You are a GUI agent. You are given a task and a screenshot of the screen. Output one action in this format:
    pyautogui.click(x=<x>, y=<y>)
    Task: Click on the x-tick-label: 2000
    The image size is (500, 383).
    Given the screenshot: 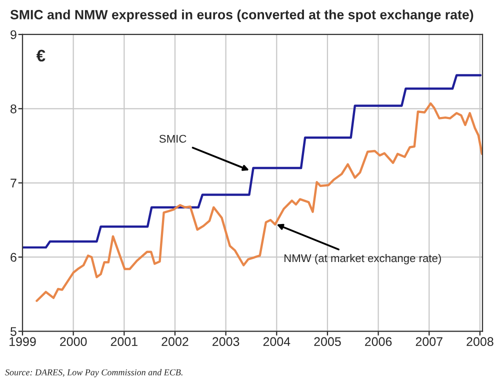 What is the action you would take?
    pyautogui.click(x=73, y=341)
    